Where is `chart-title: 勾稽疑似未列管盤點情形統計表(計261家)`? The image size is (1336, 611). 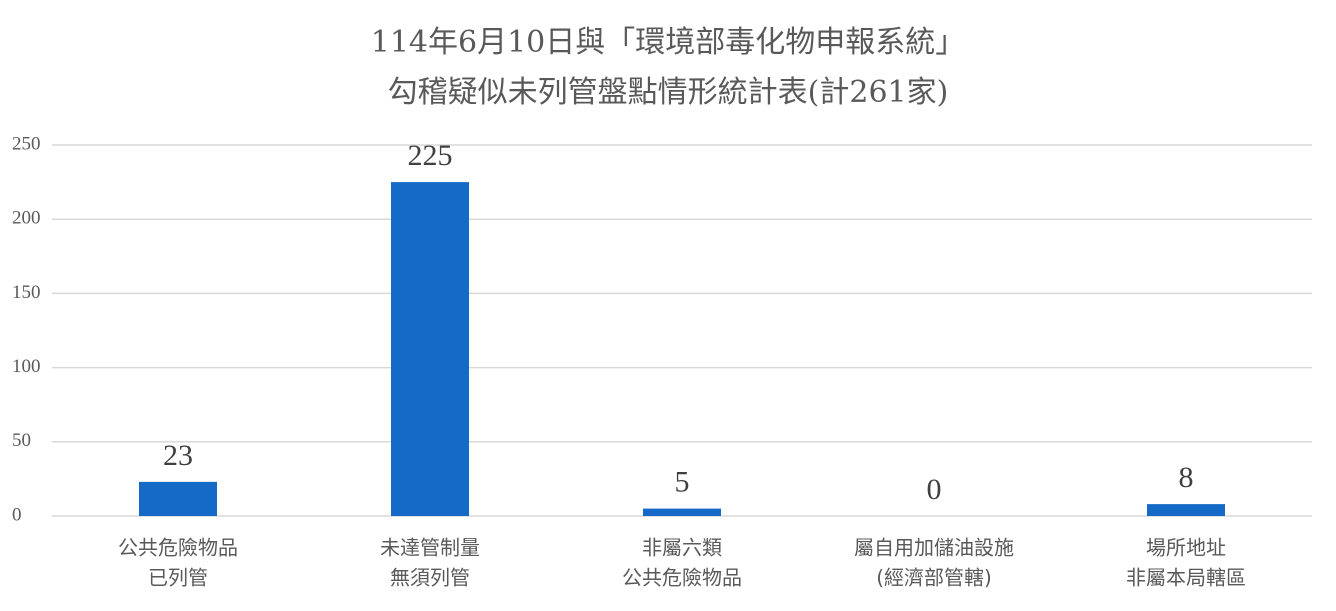
chart-title: 勾稽疑似未列管盤點情形統計表(計261家) is located at coordinates (668, 92).